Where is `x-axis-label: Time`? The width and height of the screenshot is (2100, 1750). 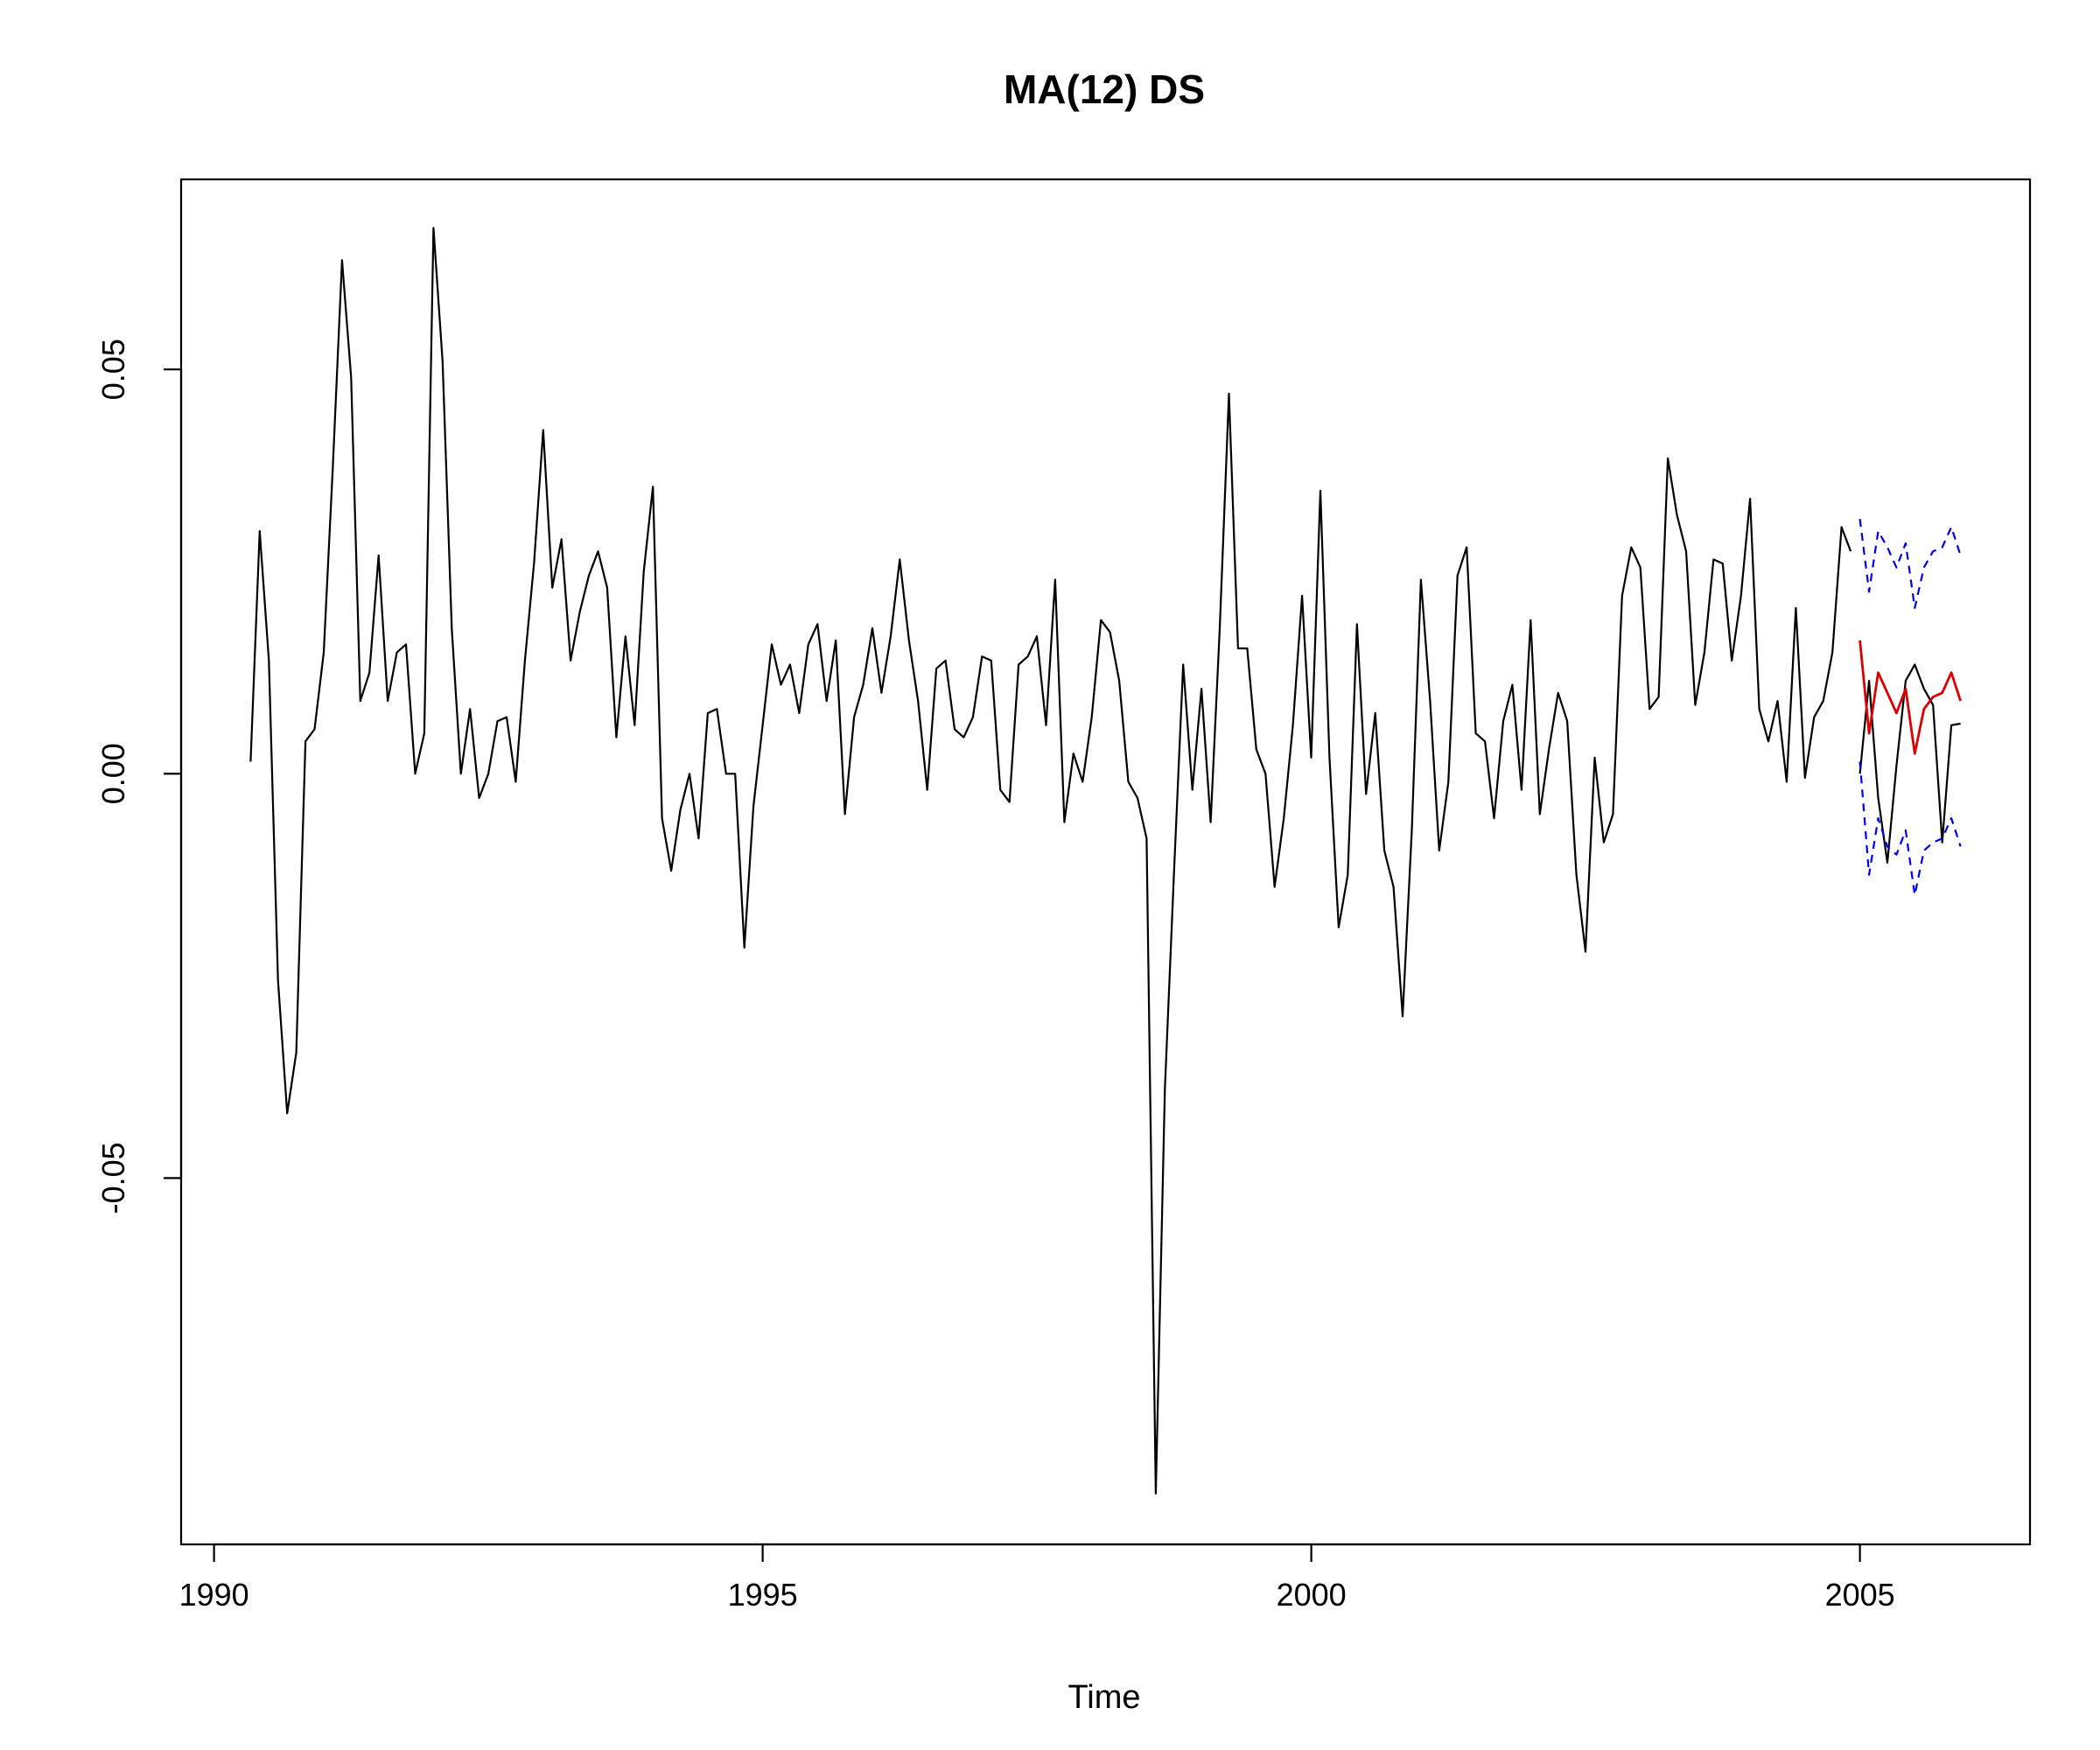 x-axis-label: Time is located at coordinates (1104, 1697).